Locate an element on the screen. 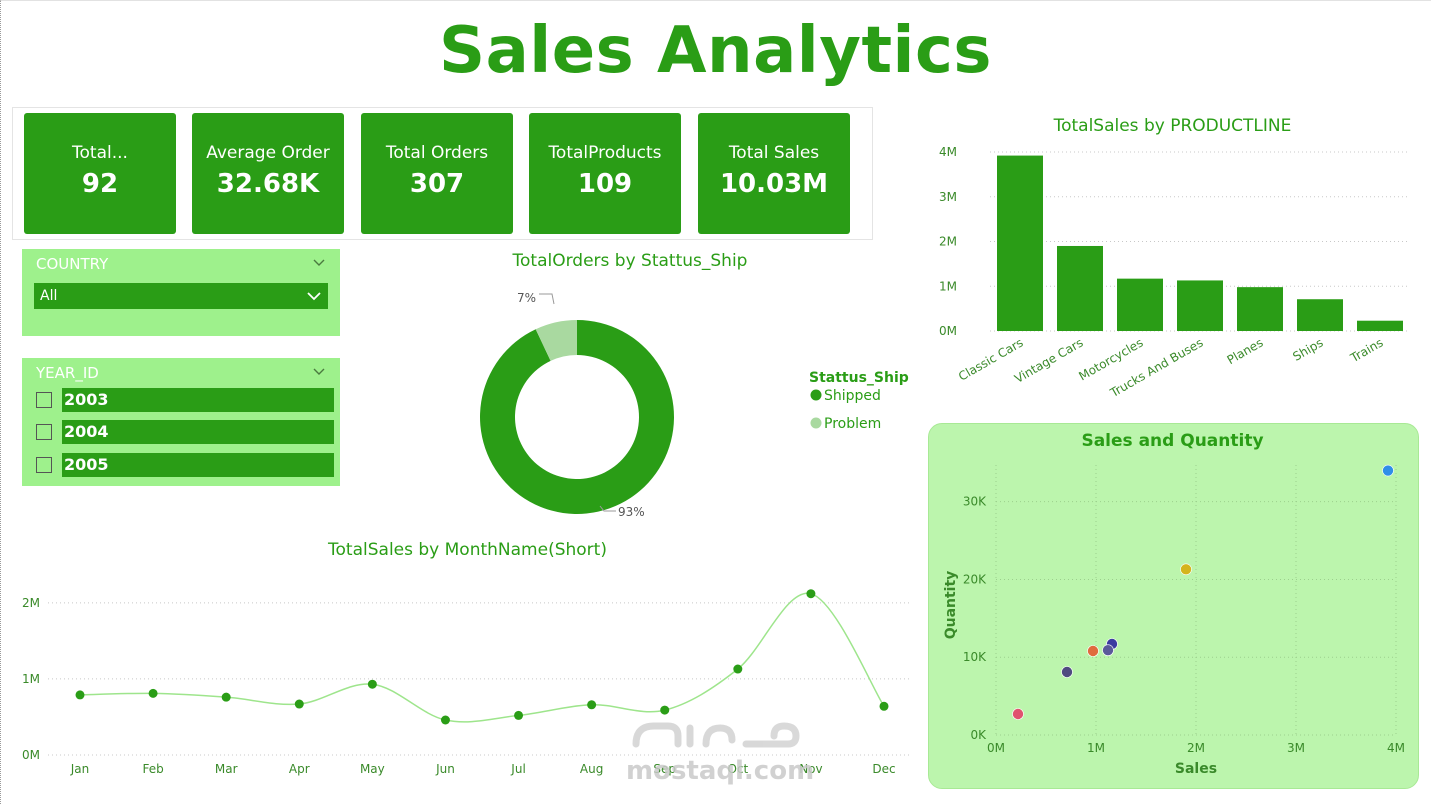  kpi-card-total-sales: Total Sales 10.03M is located at coordinates (774, 173).